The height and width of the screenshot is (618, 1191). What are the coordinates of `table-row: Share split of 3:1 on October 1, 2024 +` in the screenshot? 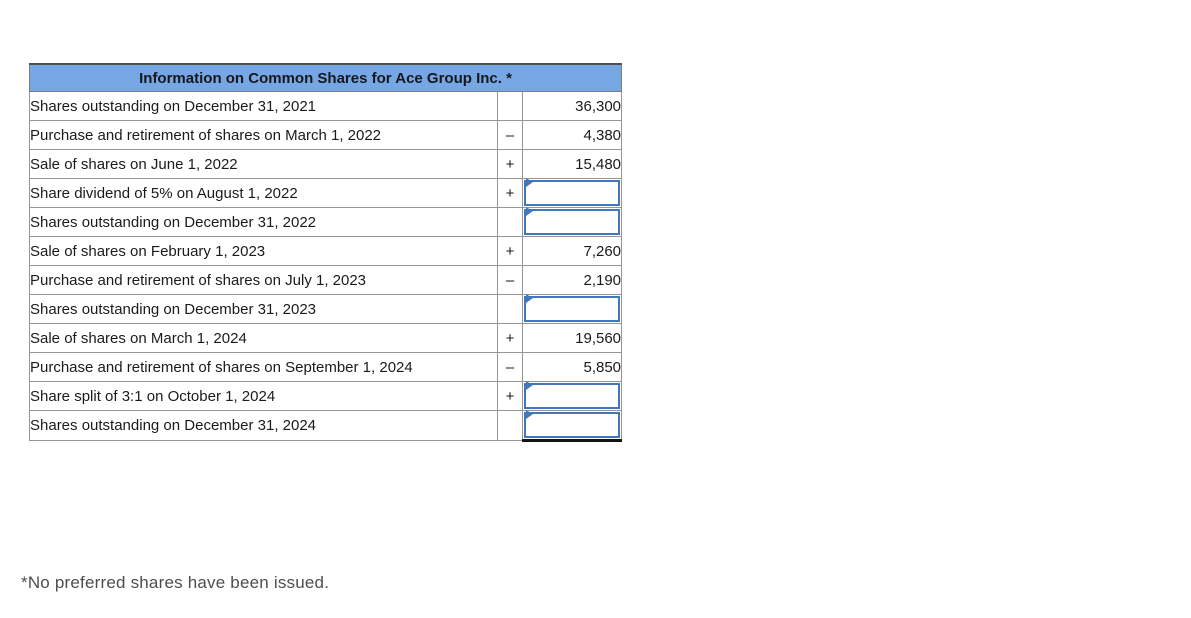 It's located at (326, 396).